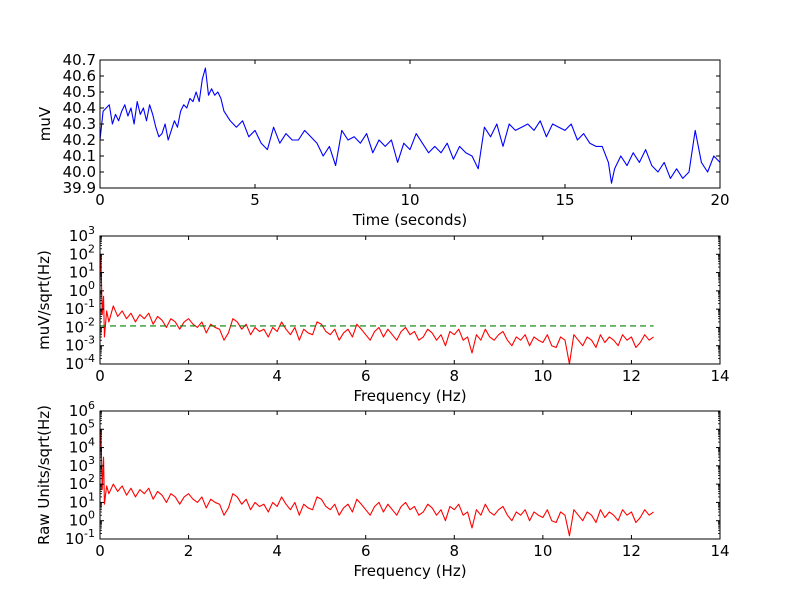  What do you see at coordinates (79, 76) in the screenshot?
I see `time-series-ytick-label: 40.6` at bounding box center [79, 76].